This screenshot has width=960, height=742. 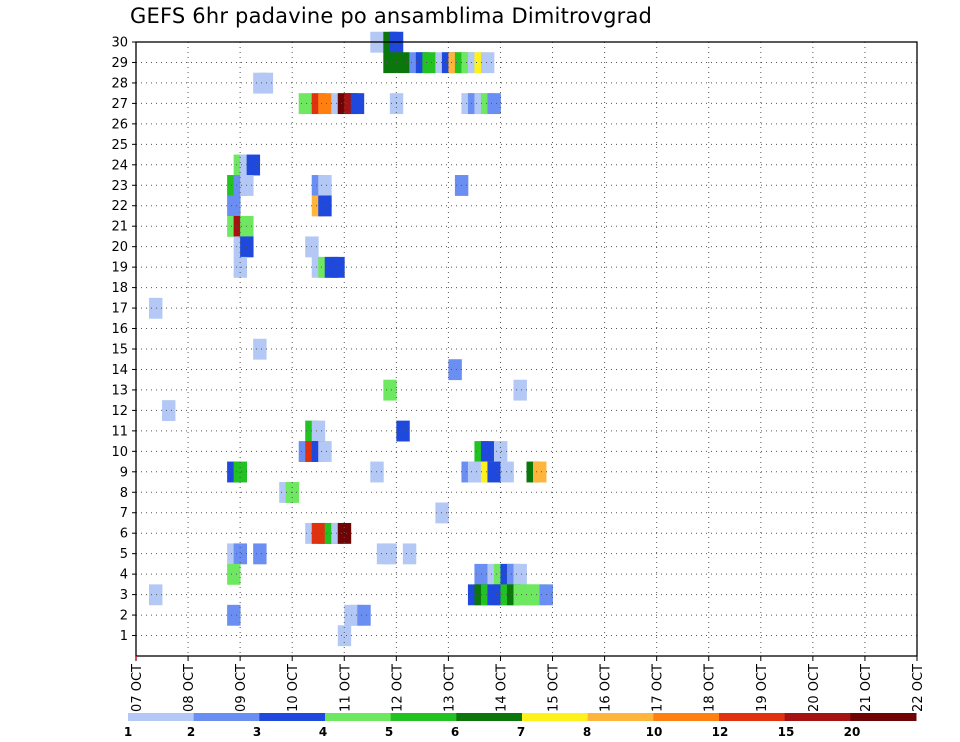 I want to click on y-tick-label: 2, so click(x=124, y=616).